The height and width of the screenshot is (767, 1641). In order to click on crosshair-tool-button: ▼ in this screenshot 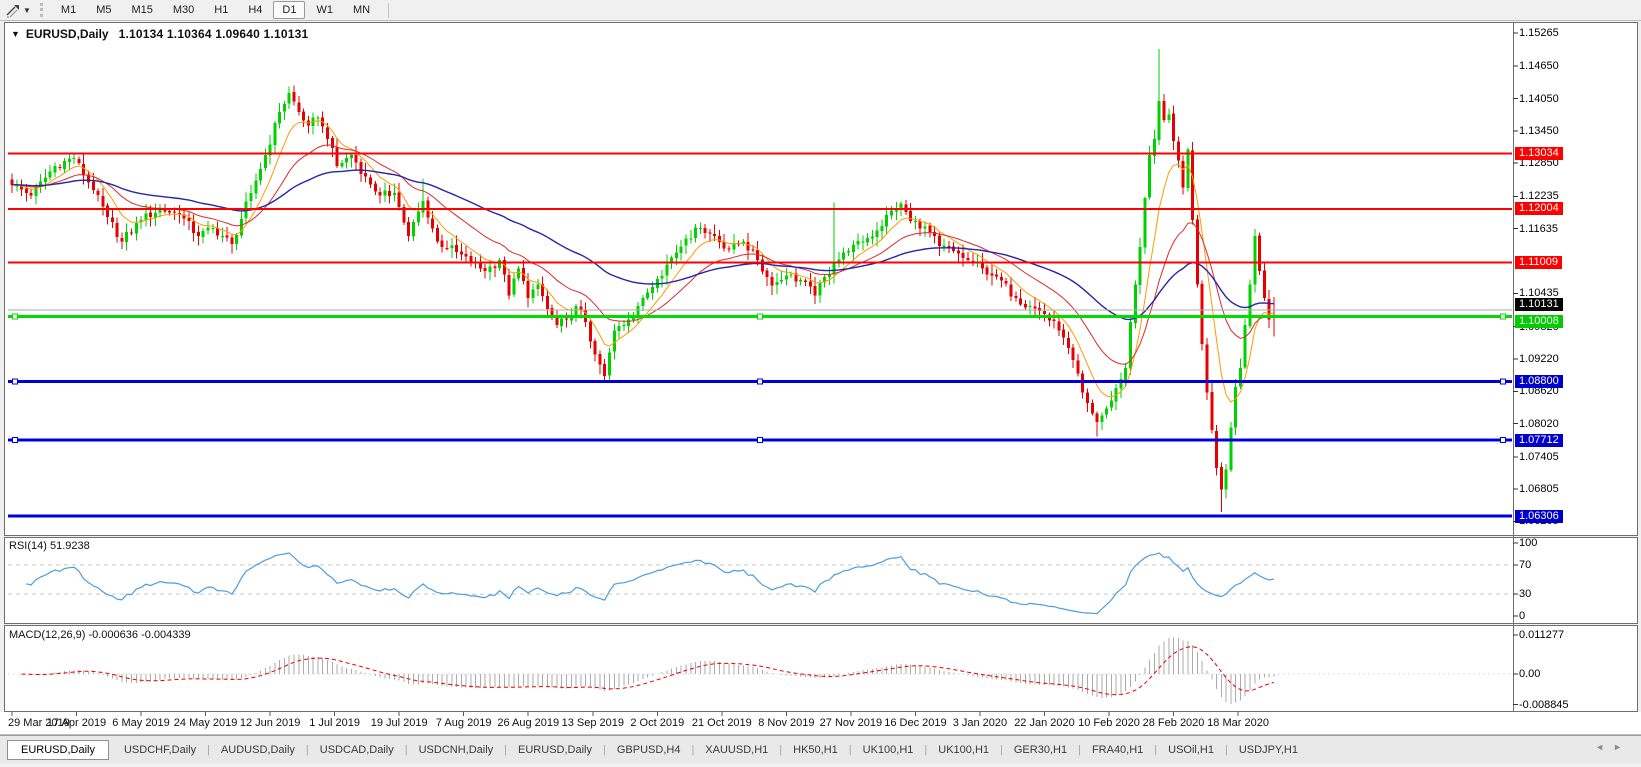, I will do `click(17, 10)`.